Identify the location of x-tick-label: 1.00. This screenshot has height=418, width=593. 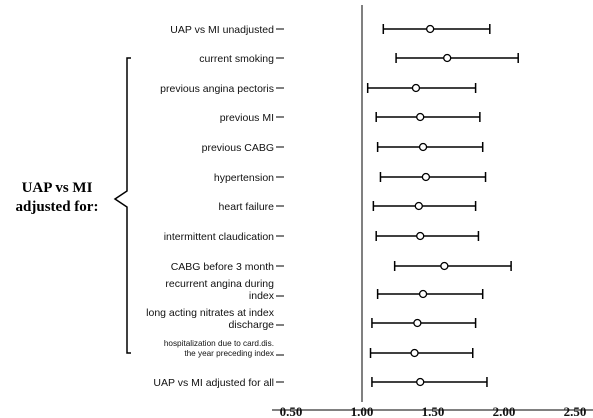
(362, 411).